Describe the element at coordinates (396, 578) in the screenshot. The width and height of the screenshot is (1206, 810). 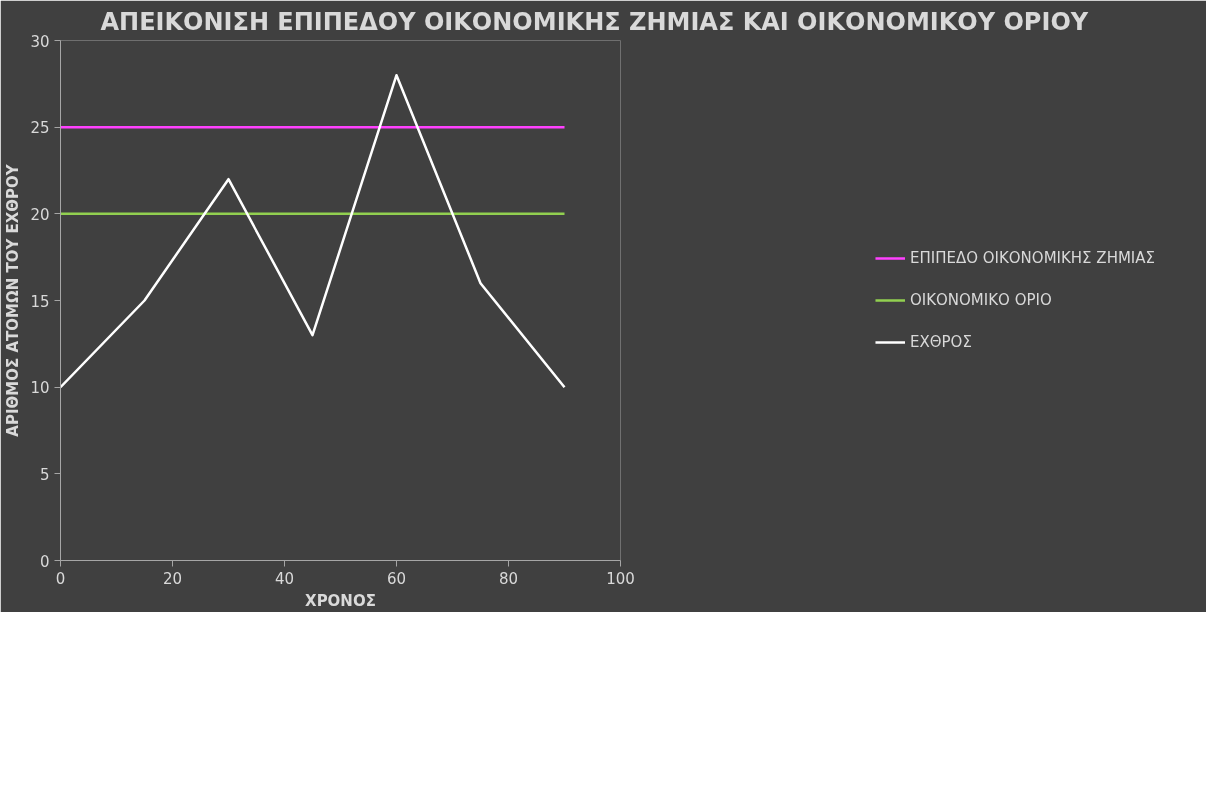
I see `x-tick-label: 60` at that location.